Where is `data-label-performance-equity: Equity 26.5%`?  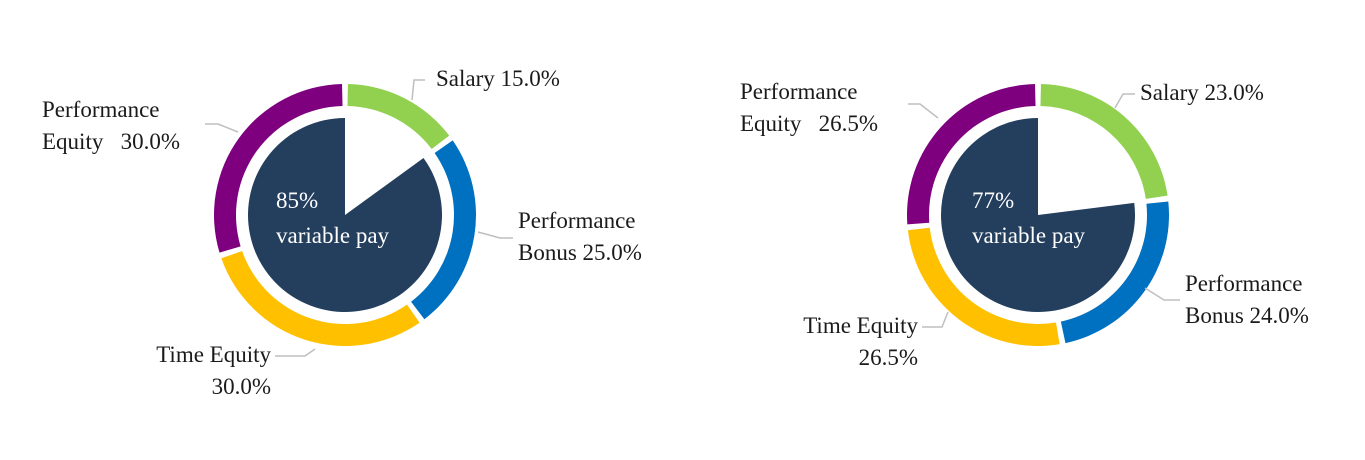 data-label-performance-equity: Equity 26.5% is located at coordinates (809, 123).